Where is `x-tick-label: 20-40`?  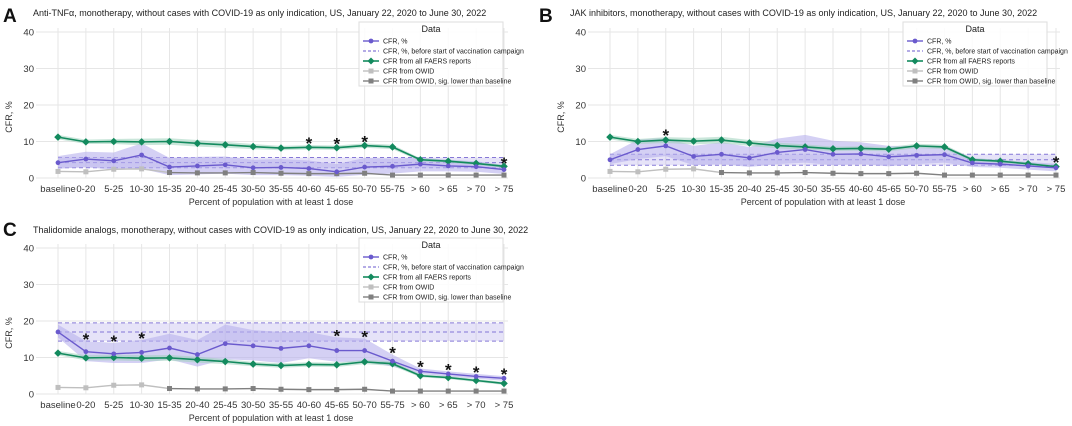
x-tick-label: 20-40 is located at coordinates (197, 405).